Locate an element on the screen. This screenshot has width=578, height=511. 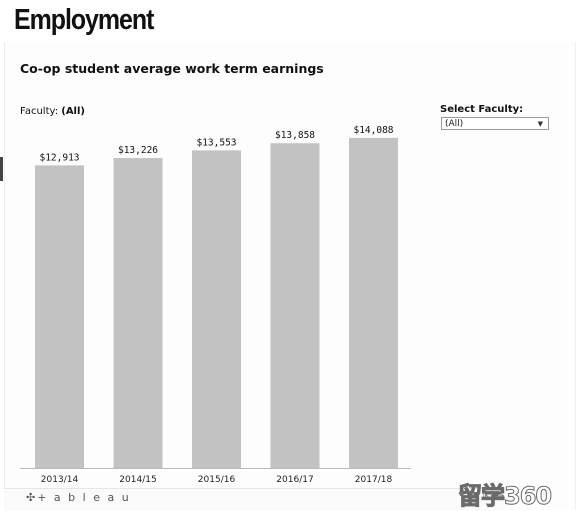
data-label-2014/15: $13,226 is located at coordinates (138, 150).